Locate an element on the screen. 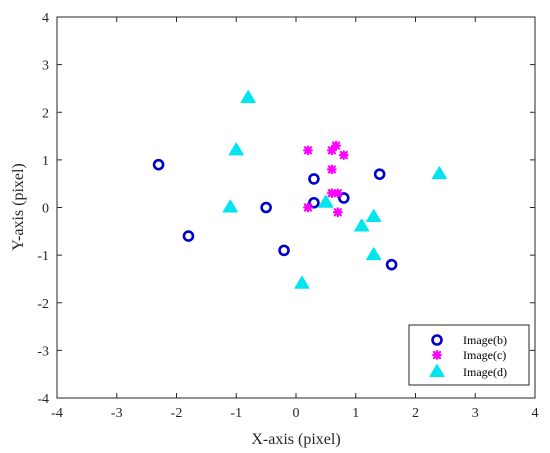 The width and height of the screenshot is (550, 453). y-tick-label: -4 is located at coordinates (43, 399).